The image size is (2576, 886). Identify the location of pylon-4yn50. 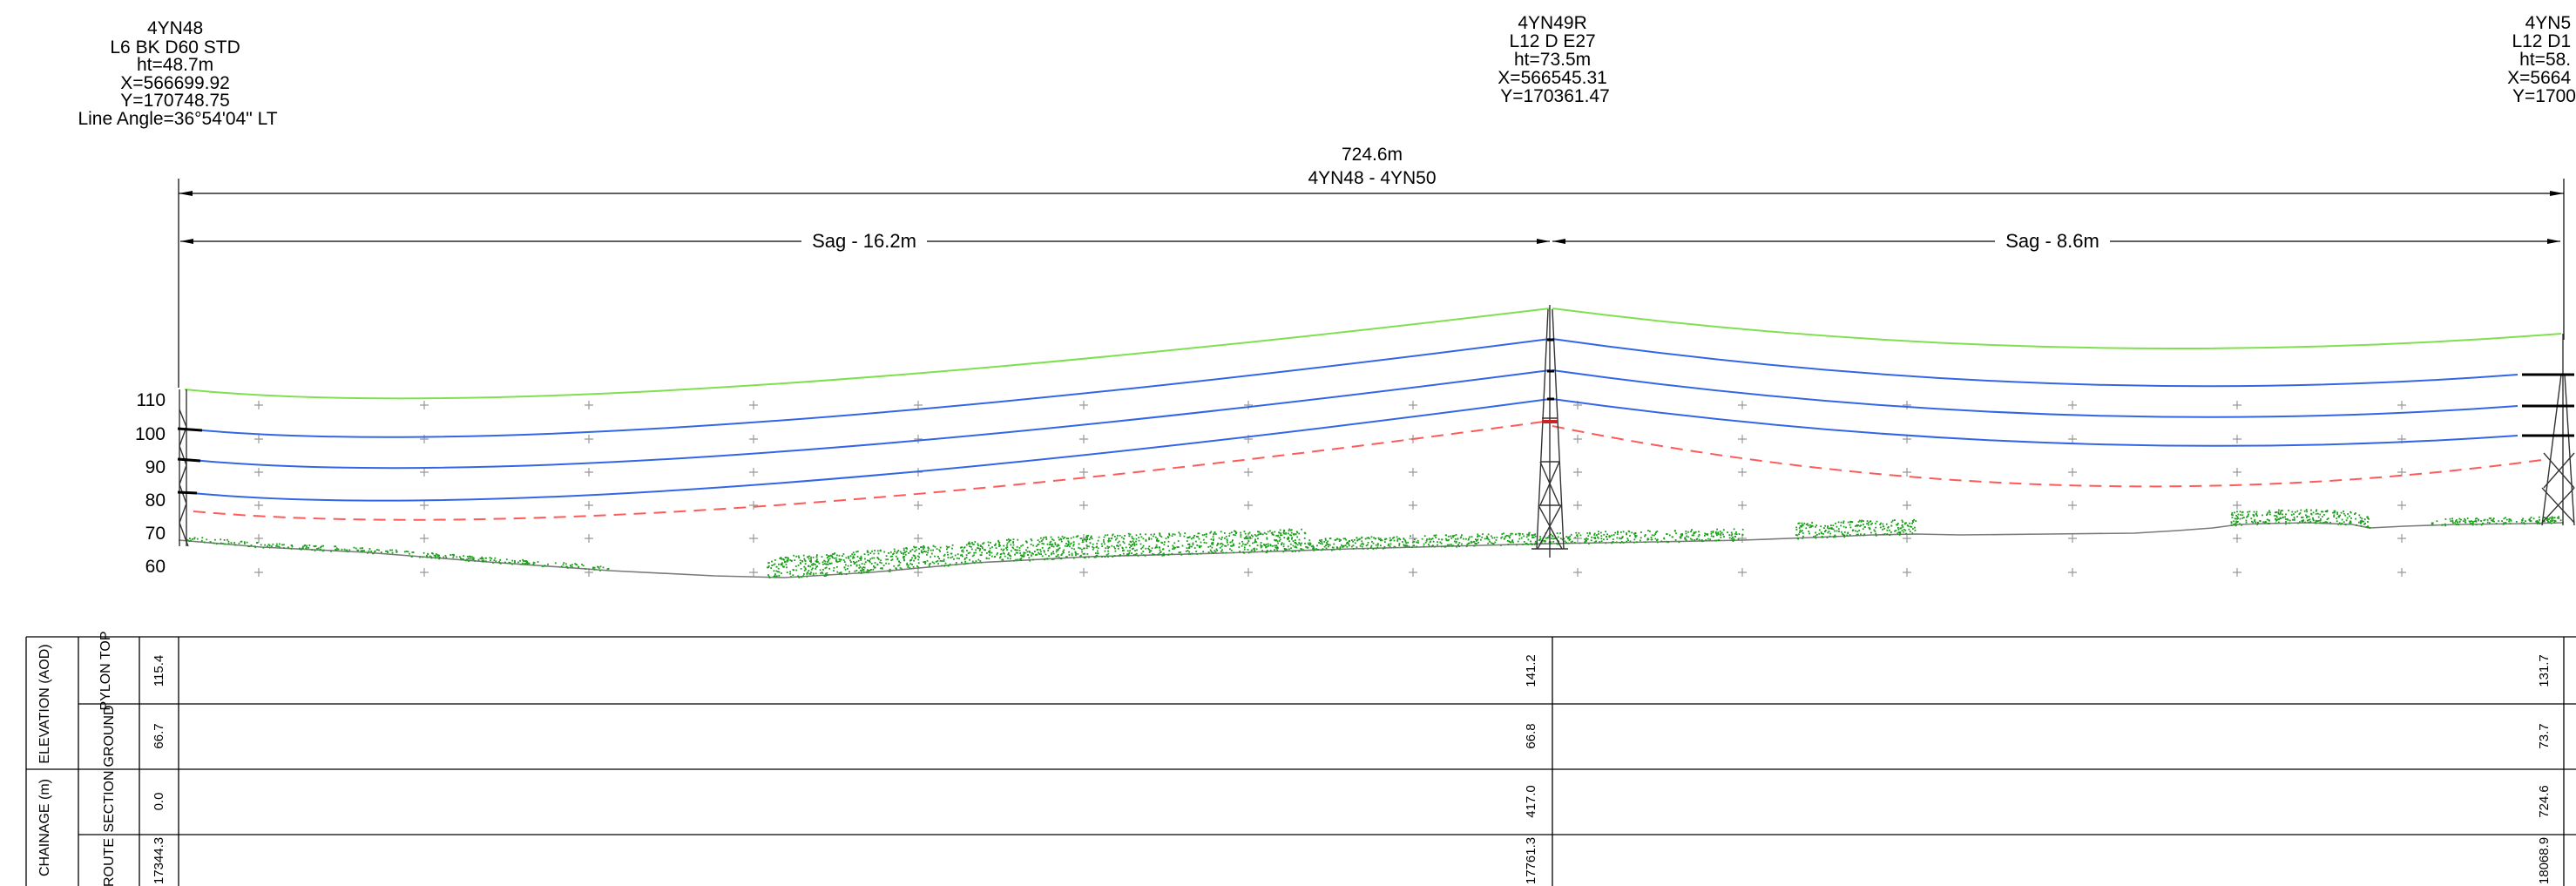
(2548, 430).